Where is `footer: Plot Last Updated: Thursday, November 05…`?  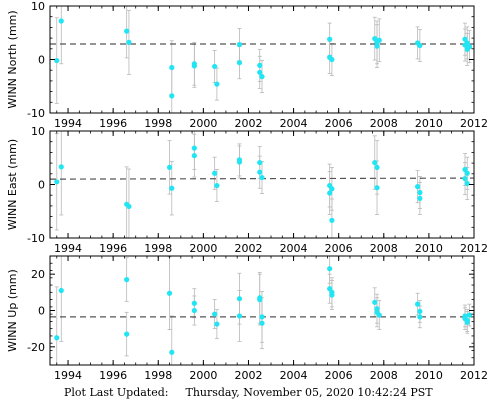 footer: Plot Last Updated: Thursday, November 05… is located at coordinates (248, 392).